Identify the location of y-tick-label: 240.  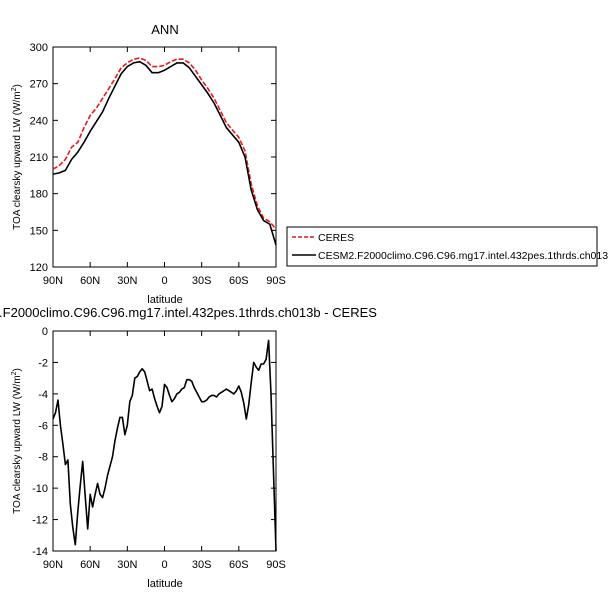
(39, 121).